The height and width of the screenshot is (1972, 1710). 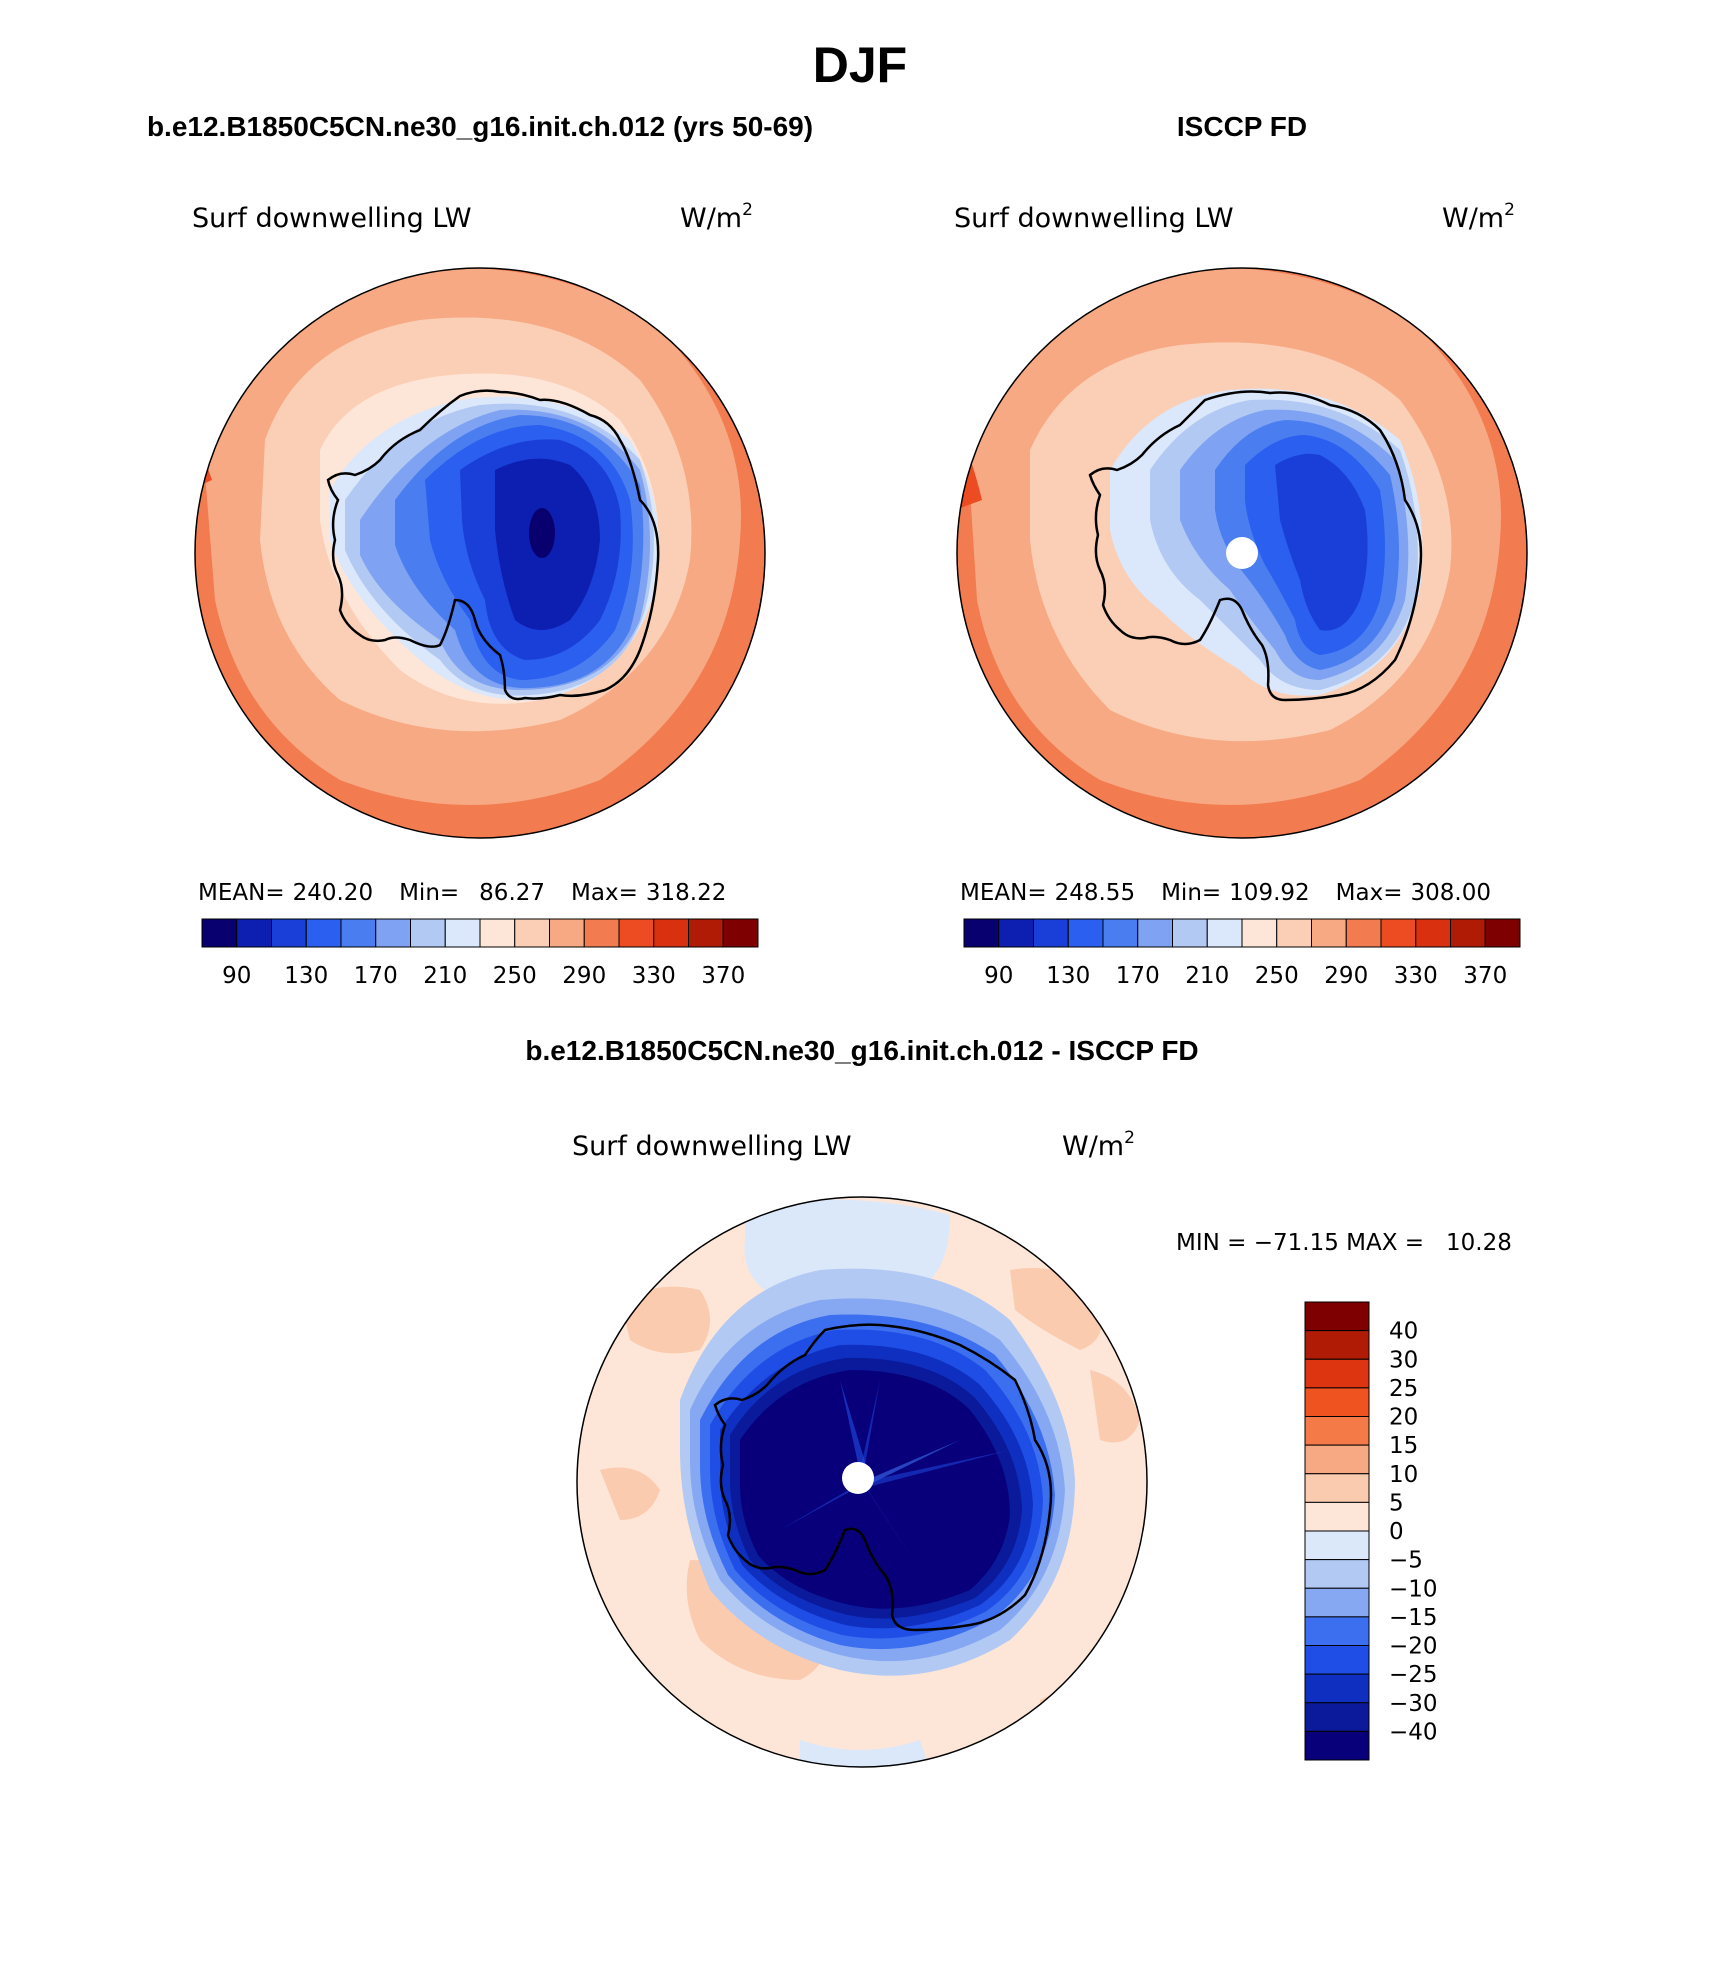 I want to click on diff-variable-label: Surf downwelling LW, so click(x=712, y=1146).